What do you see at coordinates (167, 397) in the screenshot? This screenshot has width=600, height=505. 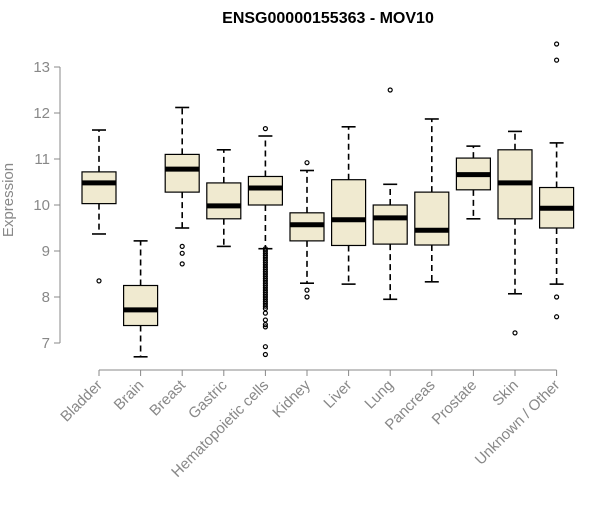 I see `x-tick-label: Breast` at bounding box center [167, 397].